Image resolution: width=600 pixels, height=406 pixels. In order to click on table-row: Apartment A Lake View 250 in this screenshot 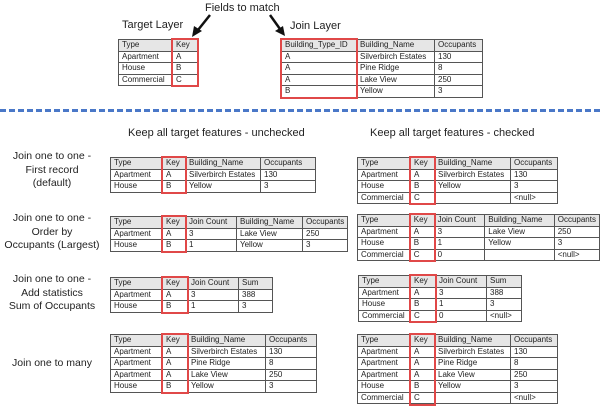, I will do `click(457, 374)`.